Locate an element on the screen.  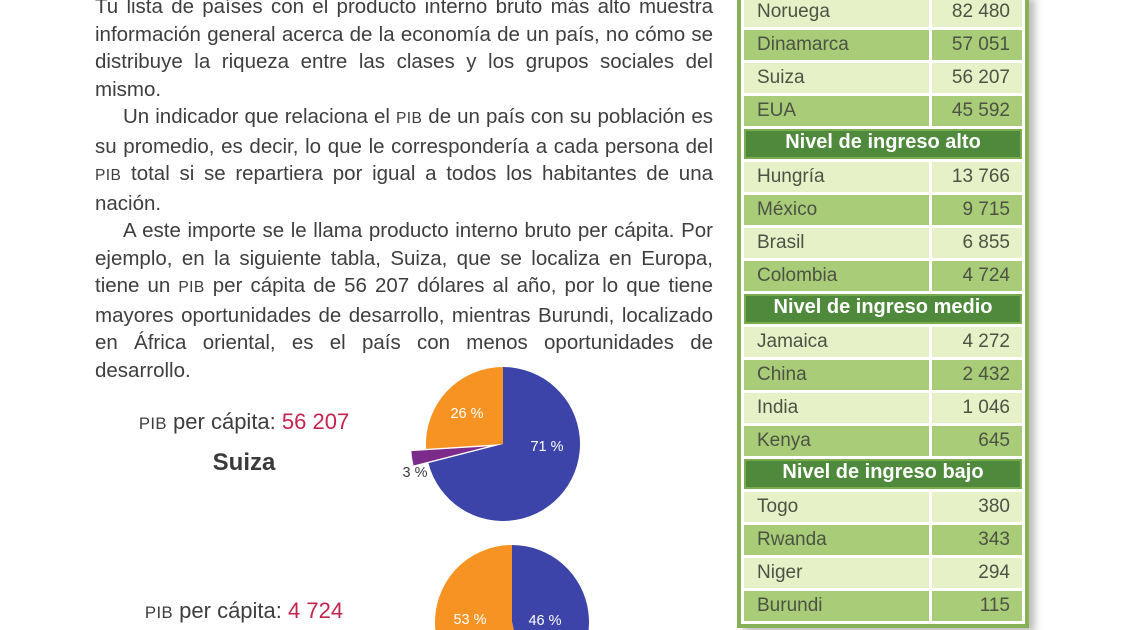
table-row: Suiza 56 207 is located at coordinates (883, 78).